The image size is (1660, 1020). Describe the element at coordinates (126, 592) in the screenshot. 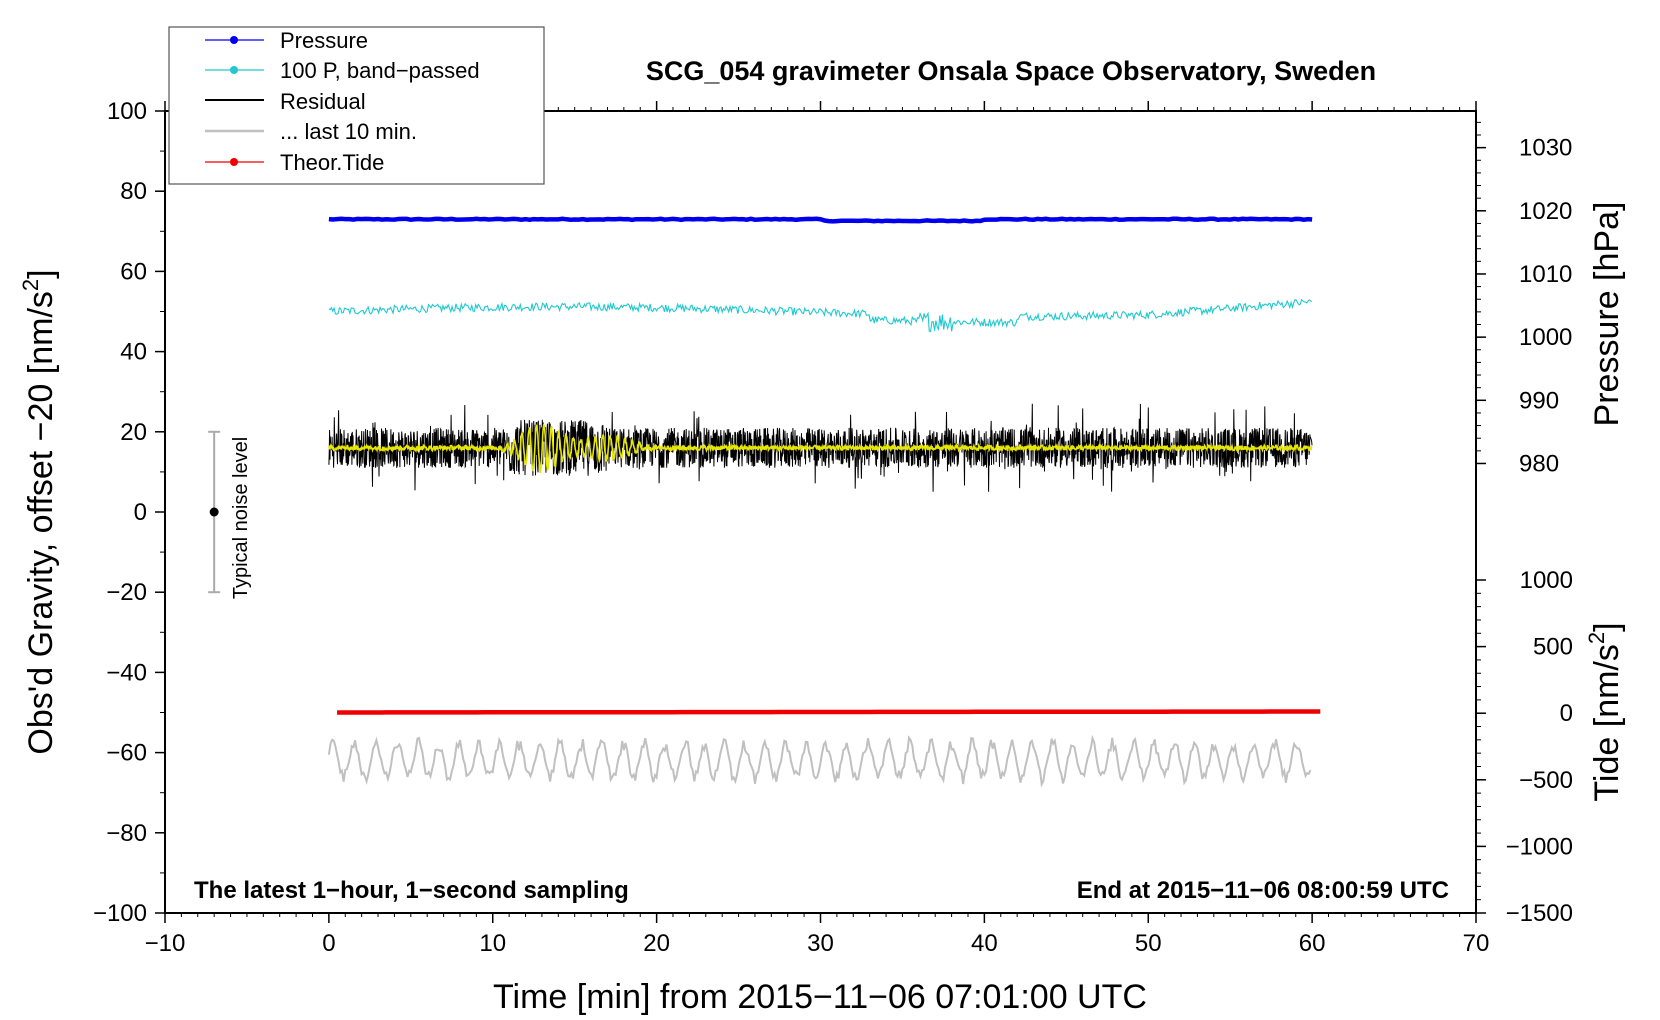

I see `y-tick-label: −20` at that location.